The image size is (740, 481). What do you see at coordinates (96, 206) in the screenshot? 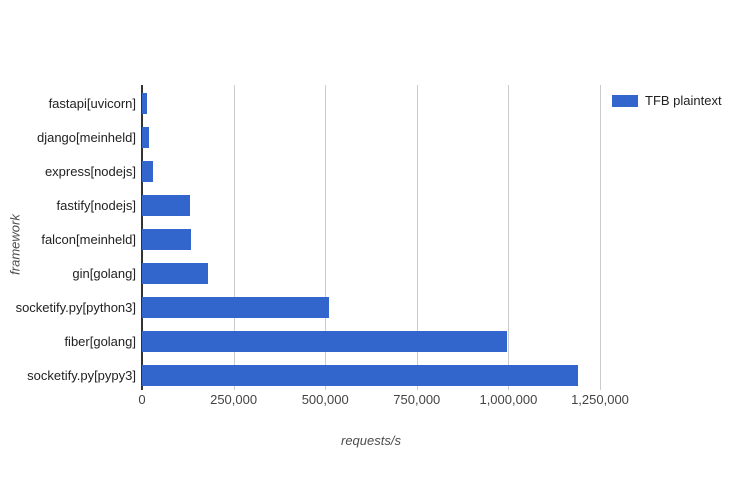
I see `category-label: fastify[nodejs]` at bounding box center [96, 206].